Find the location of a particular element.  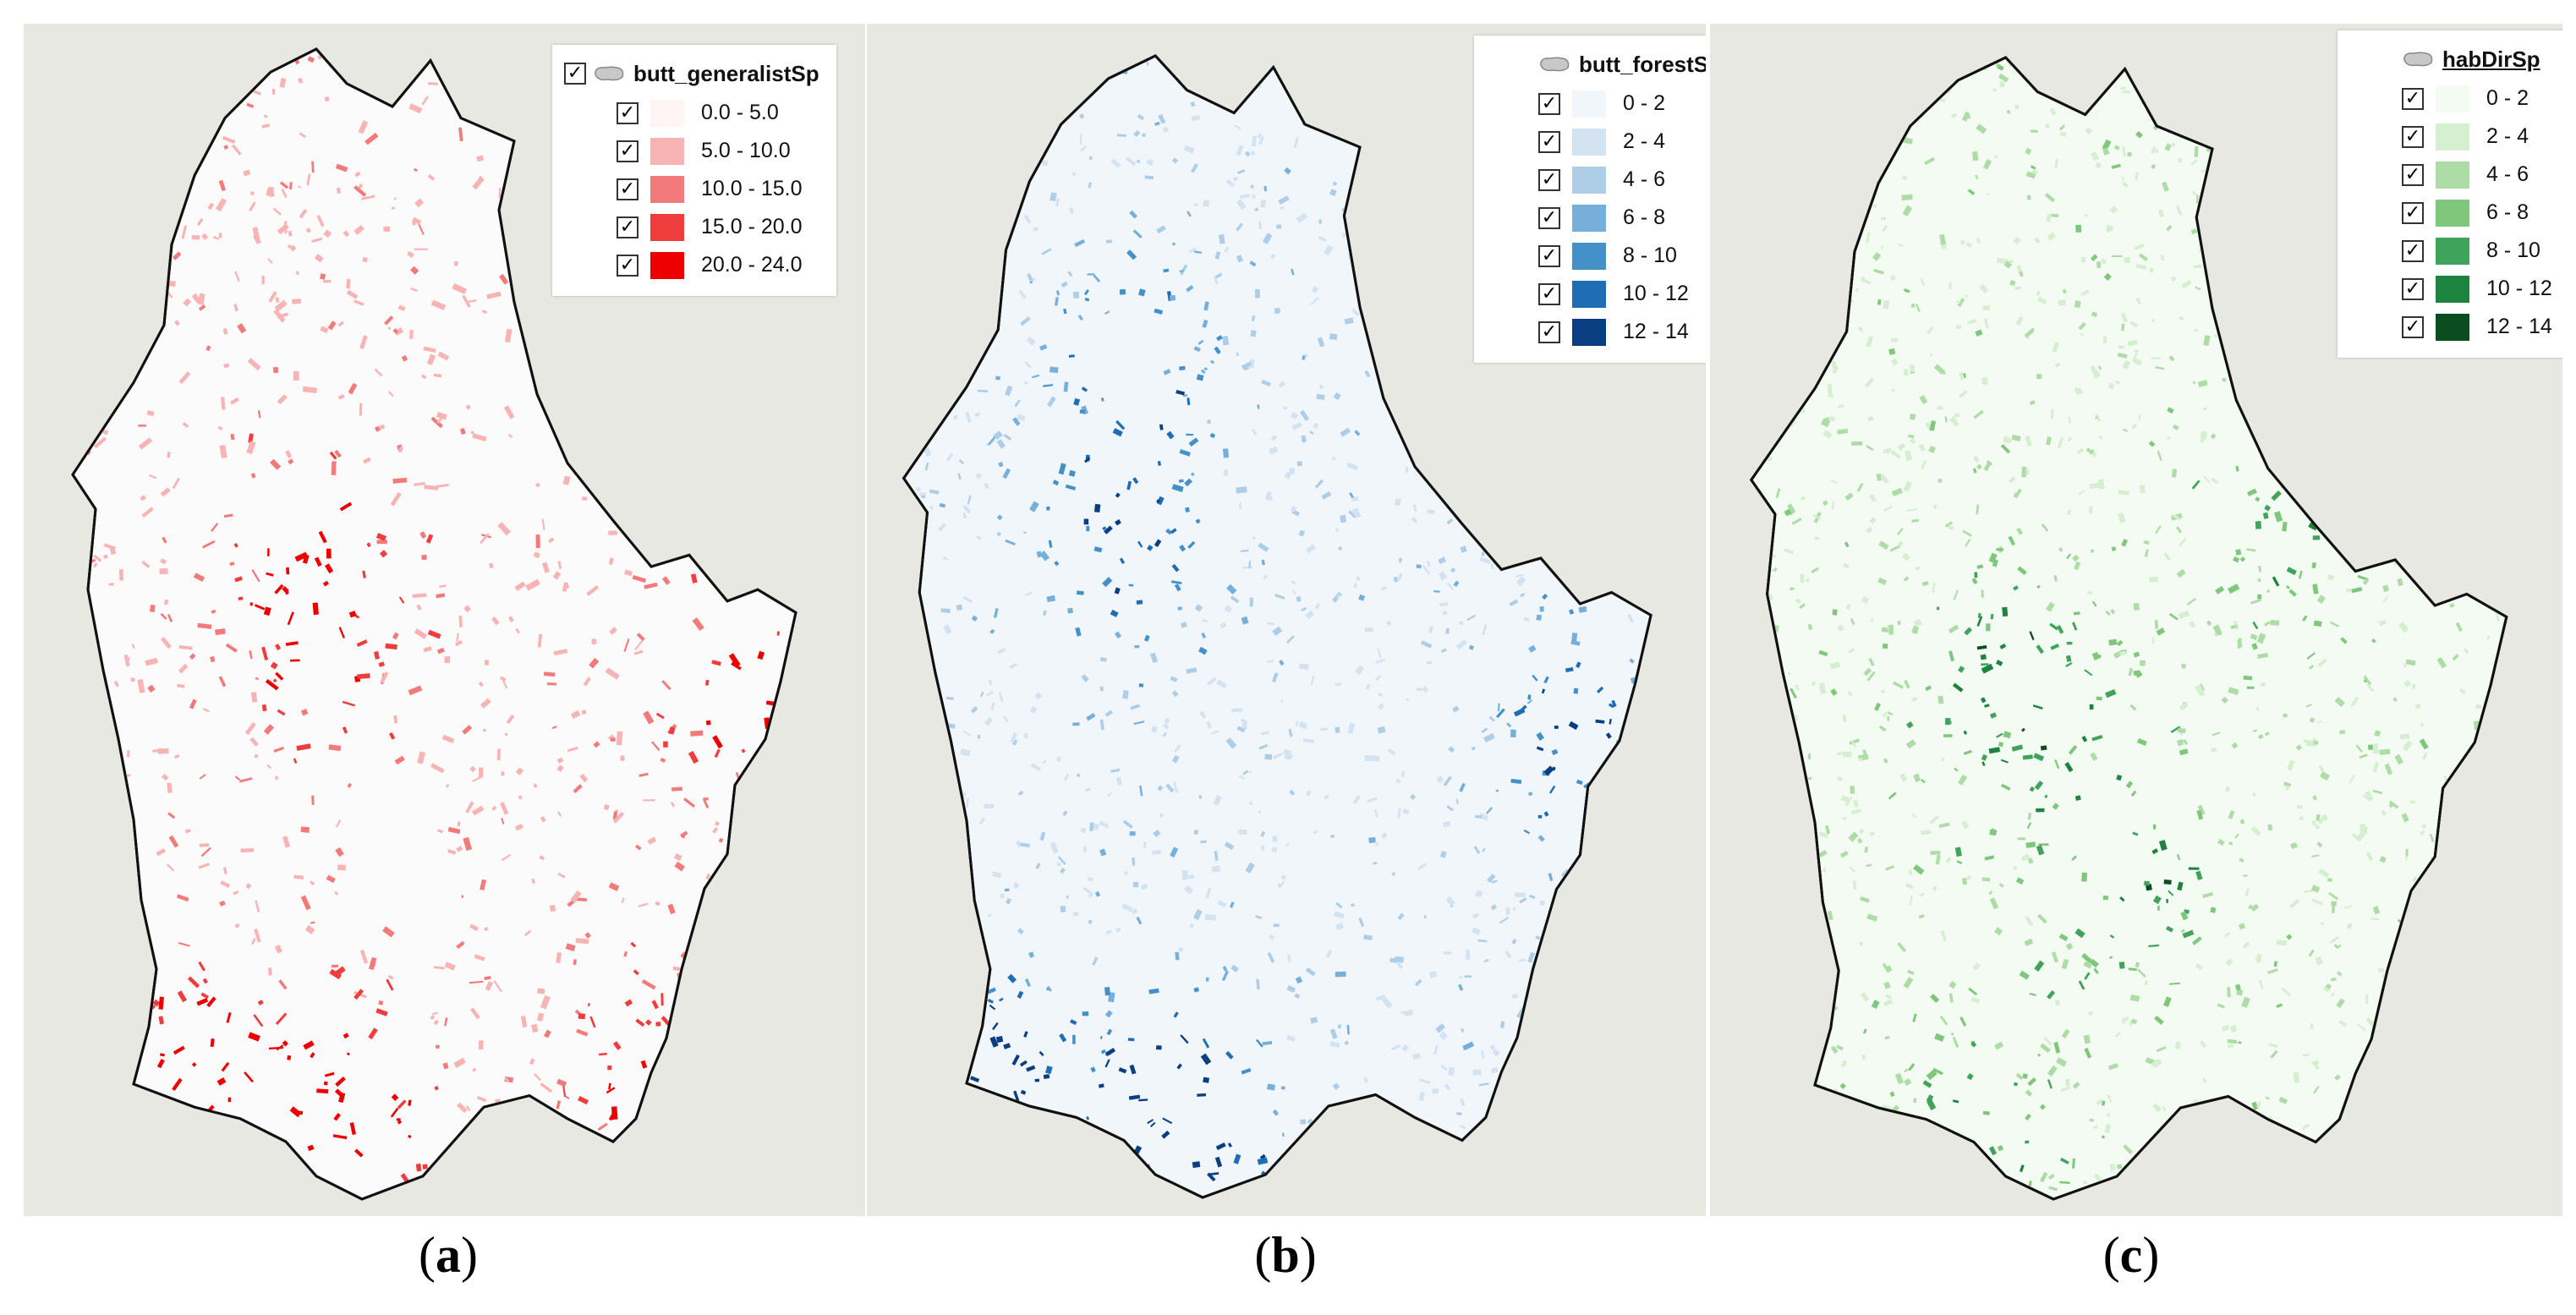

legend-layer-checkbox-a: ✓ is located at coordinates (575, 74).